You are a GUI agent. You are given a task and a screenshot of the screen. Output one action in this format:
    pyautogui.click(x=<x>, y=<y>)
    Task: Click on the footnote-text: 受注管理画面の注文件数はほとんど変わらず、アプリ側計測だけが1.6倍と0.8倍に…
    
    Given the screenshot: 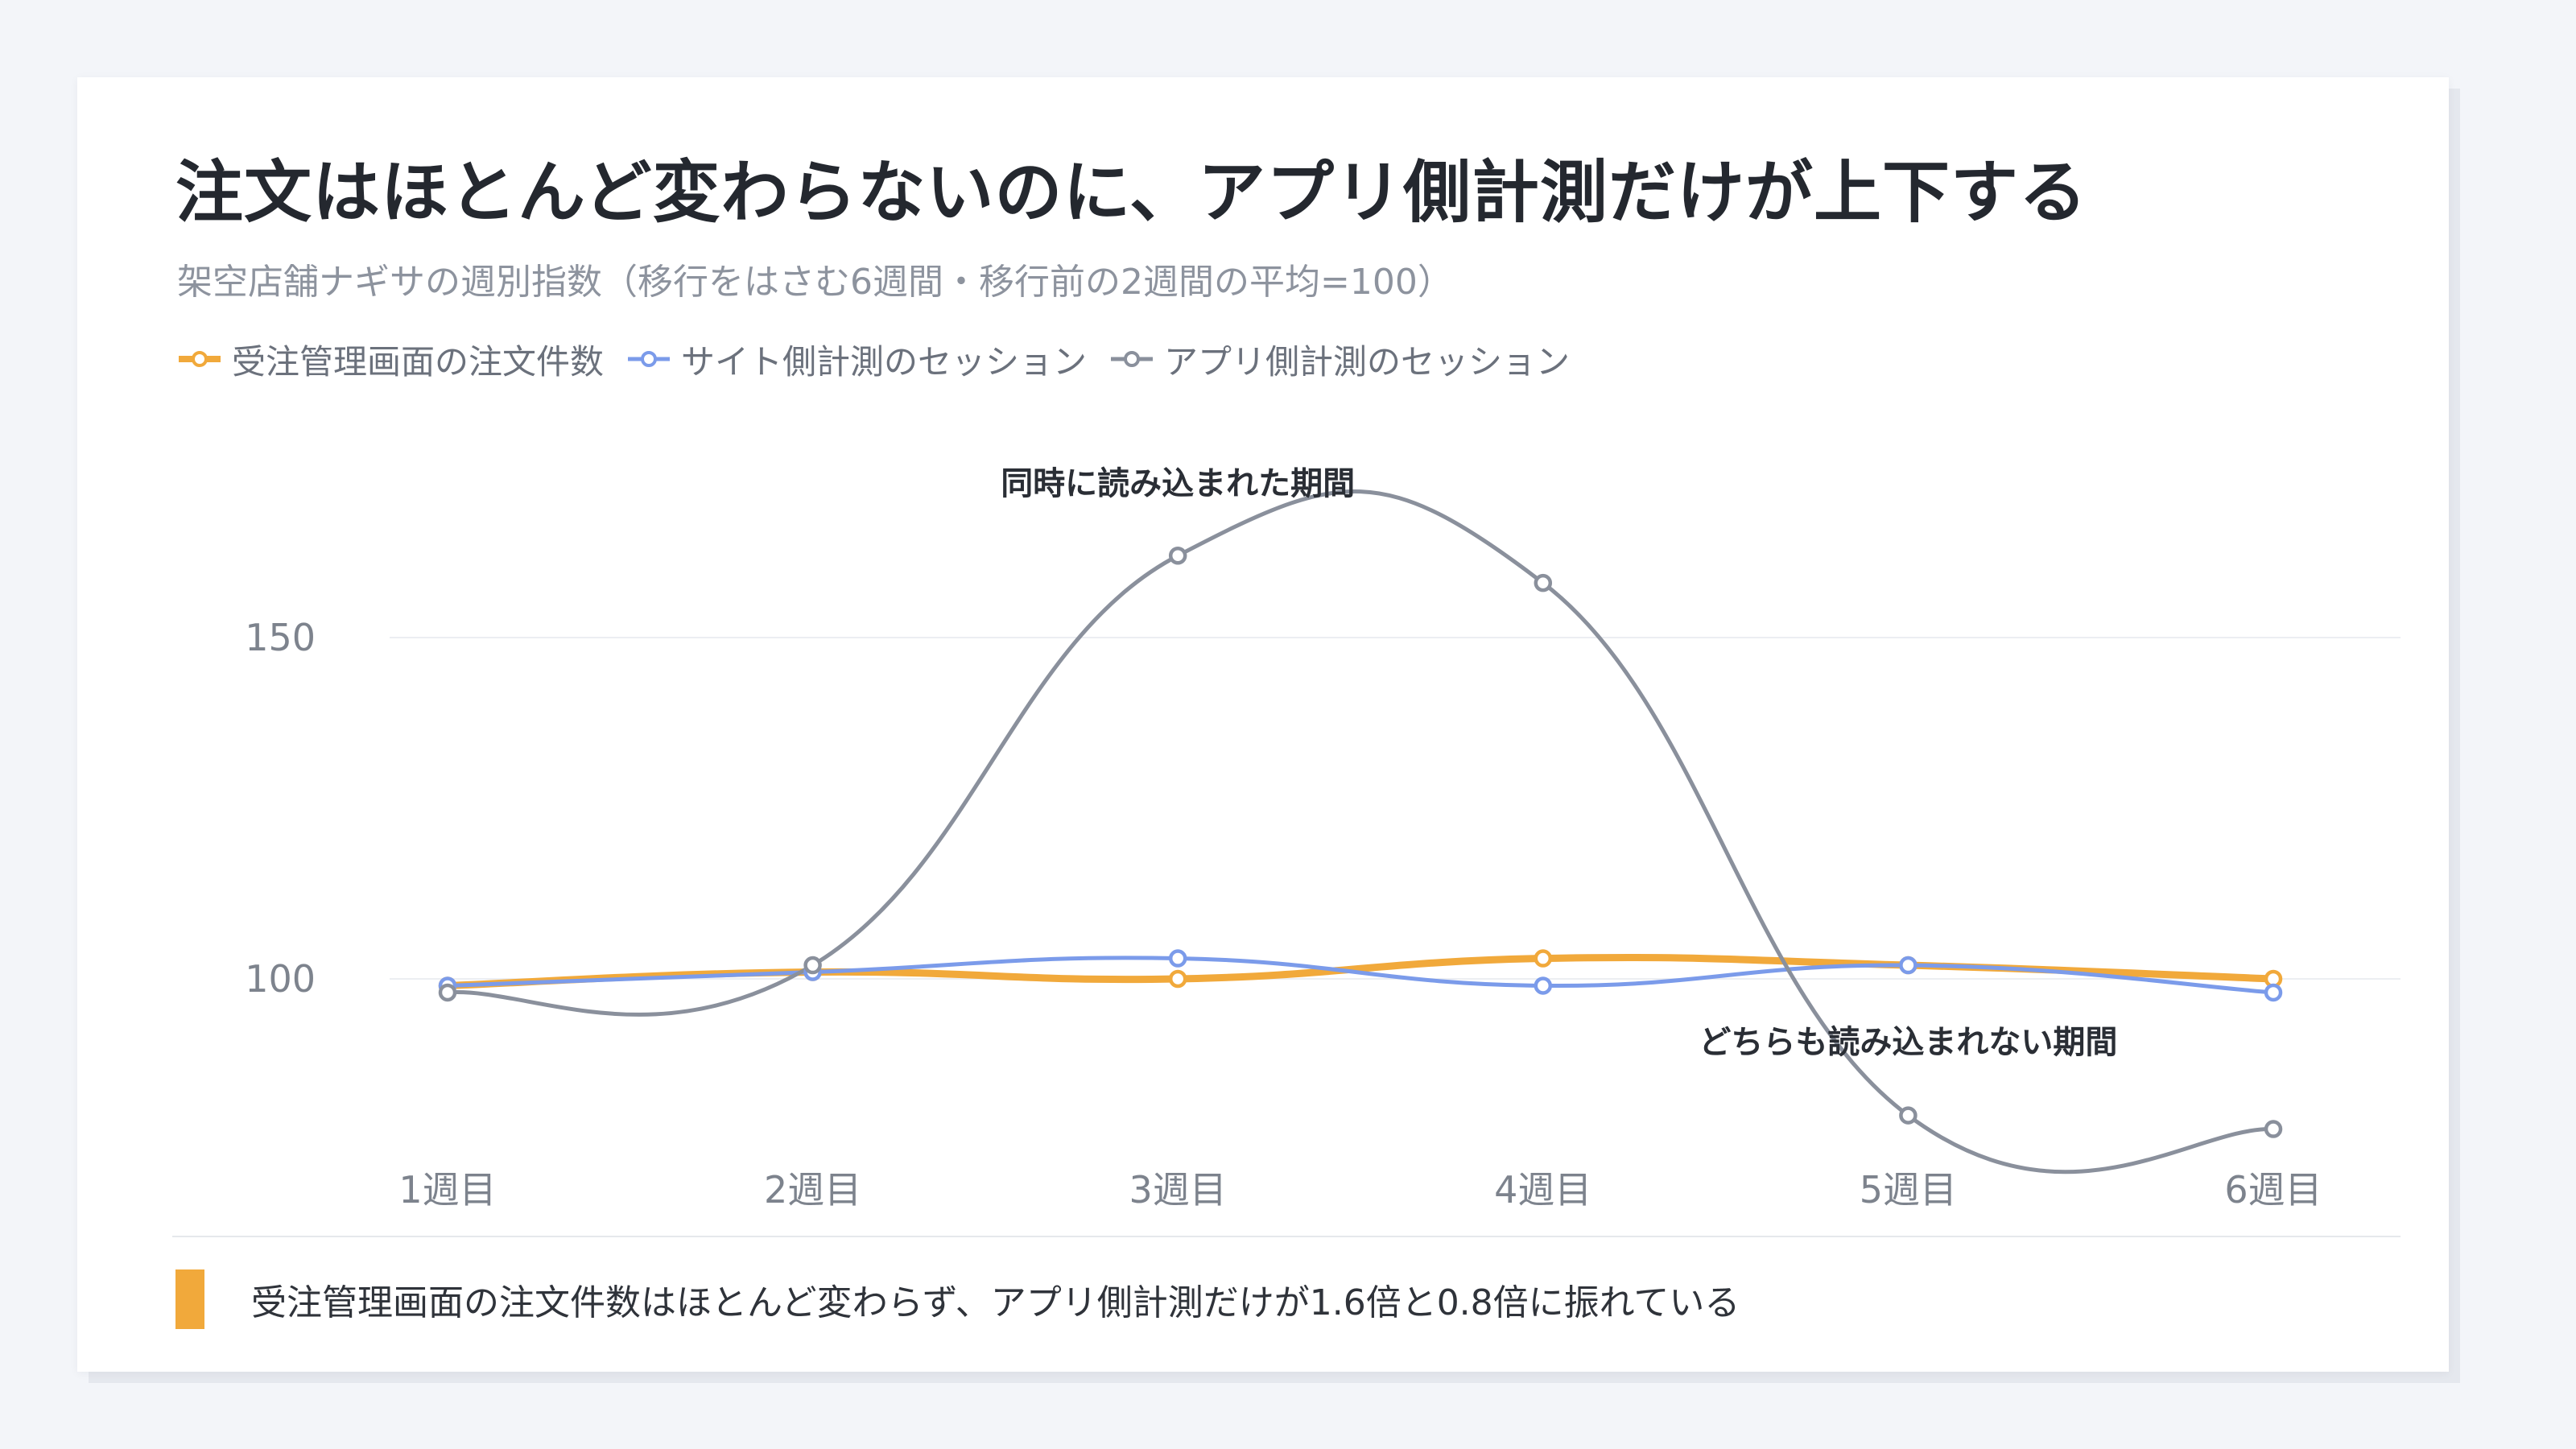 What is the action you would take?
    pyautogui.click(x=995, y=1302)
    